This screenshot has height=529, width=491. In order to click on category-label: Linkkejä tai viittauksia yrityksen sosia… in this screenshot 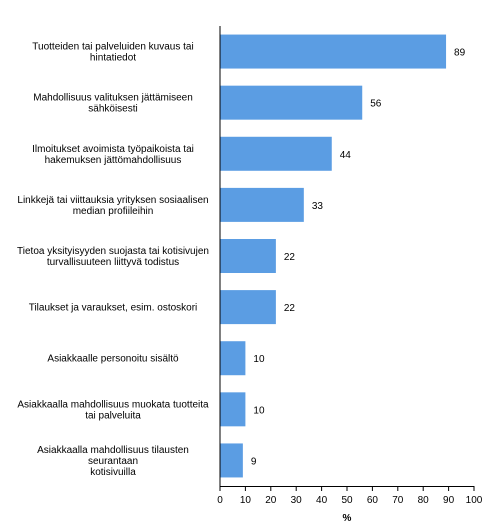, I will do `click(112, 206)`.